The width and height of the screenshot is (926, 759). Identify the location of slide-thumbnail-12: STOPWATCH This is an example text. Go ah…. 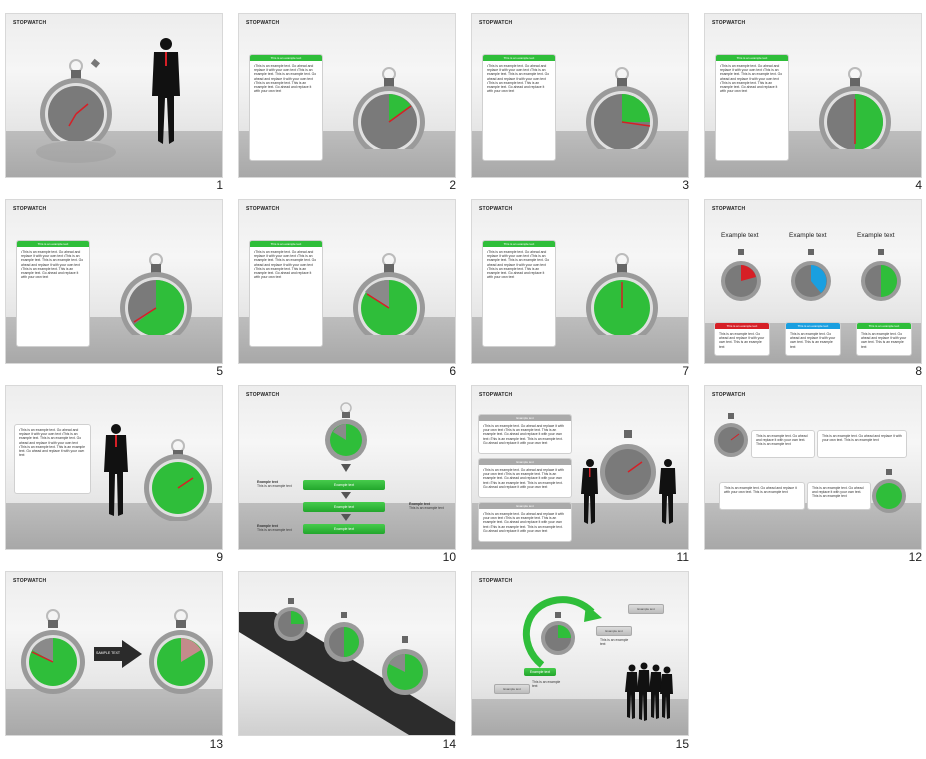
(813, 467).